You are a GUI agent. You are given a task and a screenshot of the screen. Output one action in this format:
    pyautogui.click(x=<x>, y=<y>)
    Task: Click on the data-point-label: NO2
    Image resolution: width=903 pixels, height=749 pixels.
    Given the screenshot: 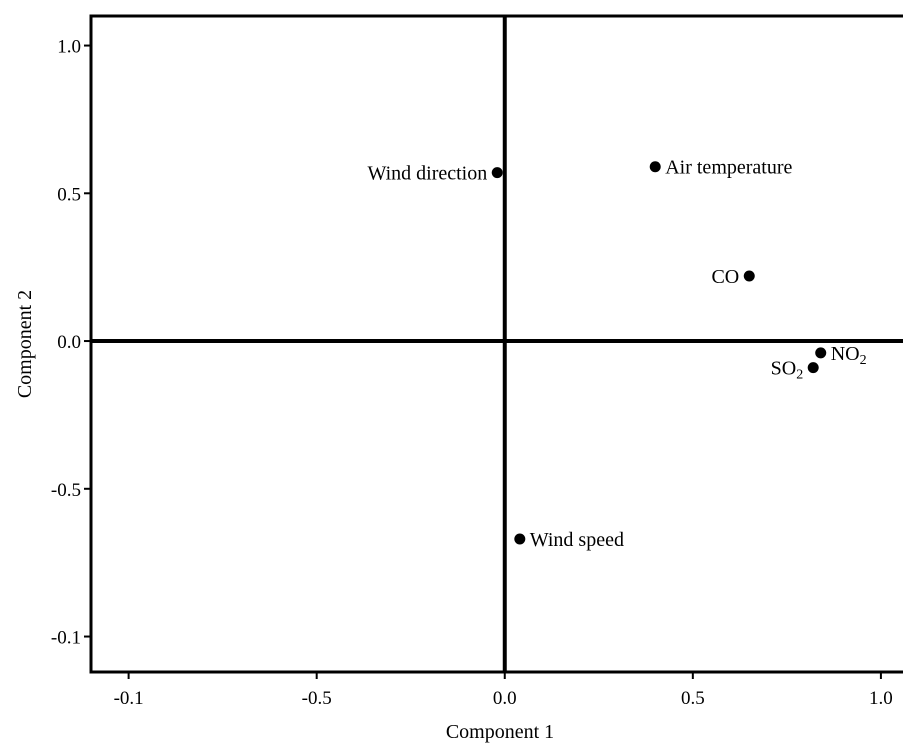 What is the action you would take?
    pyautogui.click(x=849, y=355)
    